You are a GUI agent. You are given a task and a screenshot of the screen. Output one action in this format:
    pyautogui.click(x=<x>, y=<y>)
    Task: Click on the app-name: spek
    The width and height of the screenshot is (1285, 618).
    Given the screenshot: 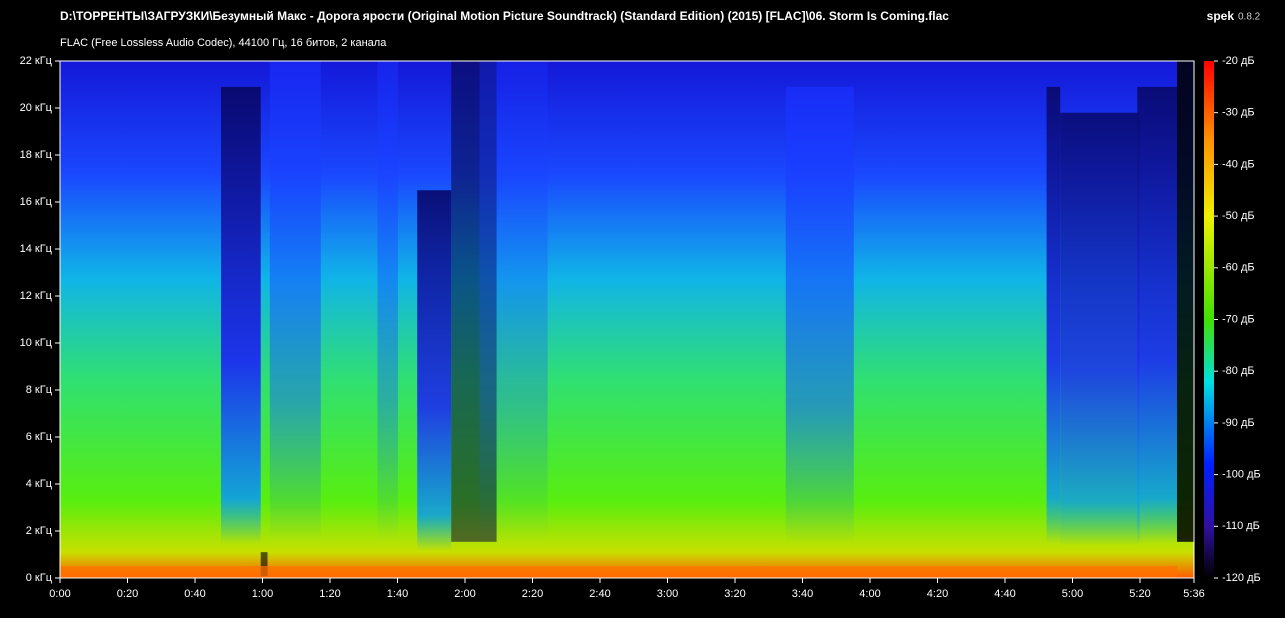 What is the action you would take?
    pyautogui.click(x=1221, y=16)
    